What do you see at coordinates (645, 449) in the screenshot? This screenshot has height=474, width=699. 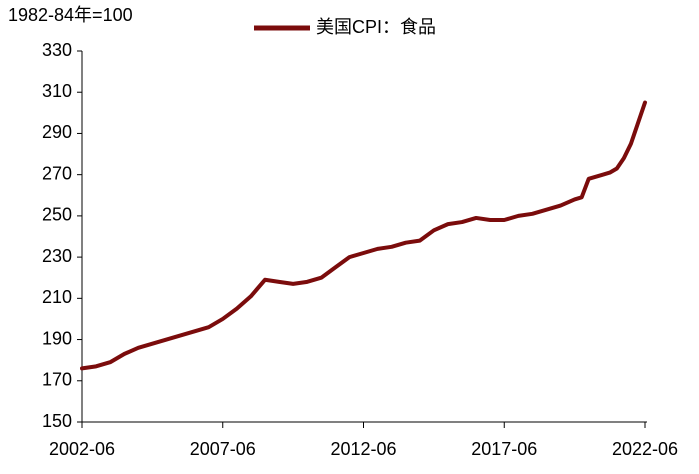 I see `x-tick-label: 2022-06` at bounding box center [645, 449].